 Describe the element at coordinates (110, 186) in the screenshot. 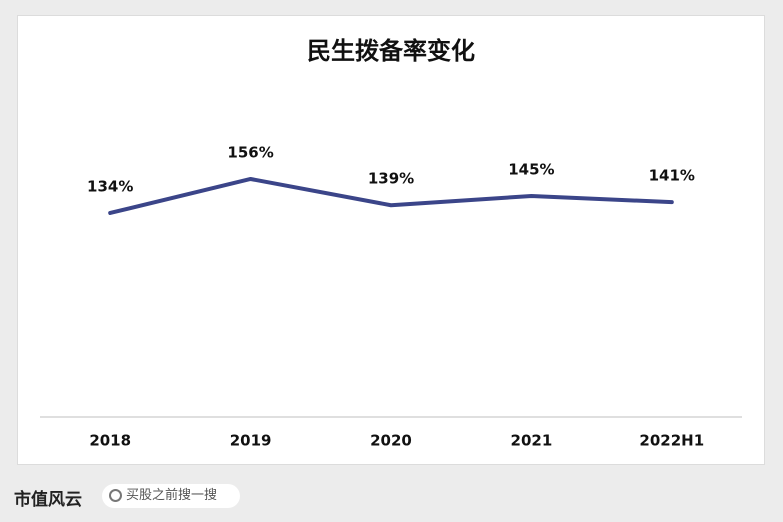

I see `data-label: 134%` at that location.